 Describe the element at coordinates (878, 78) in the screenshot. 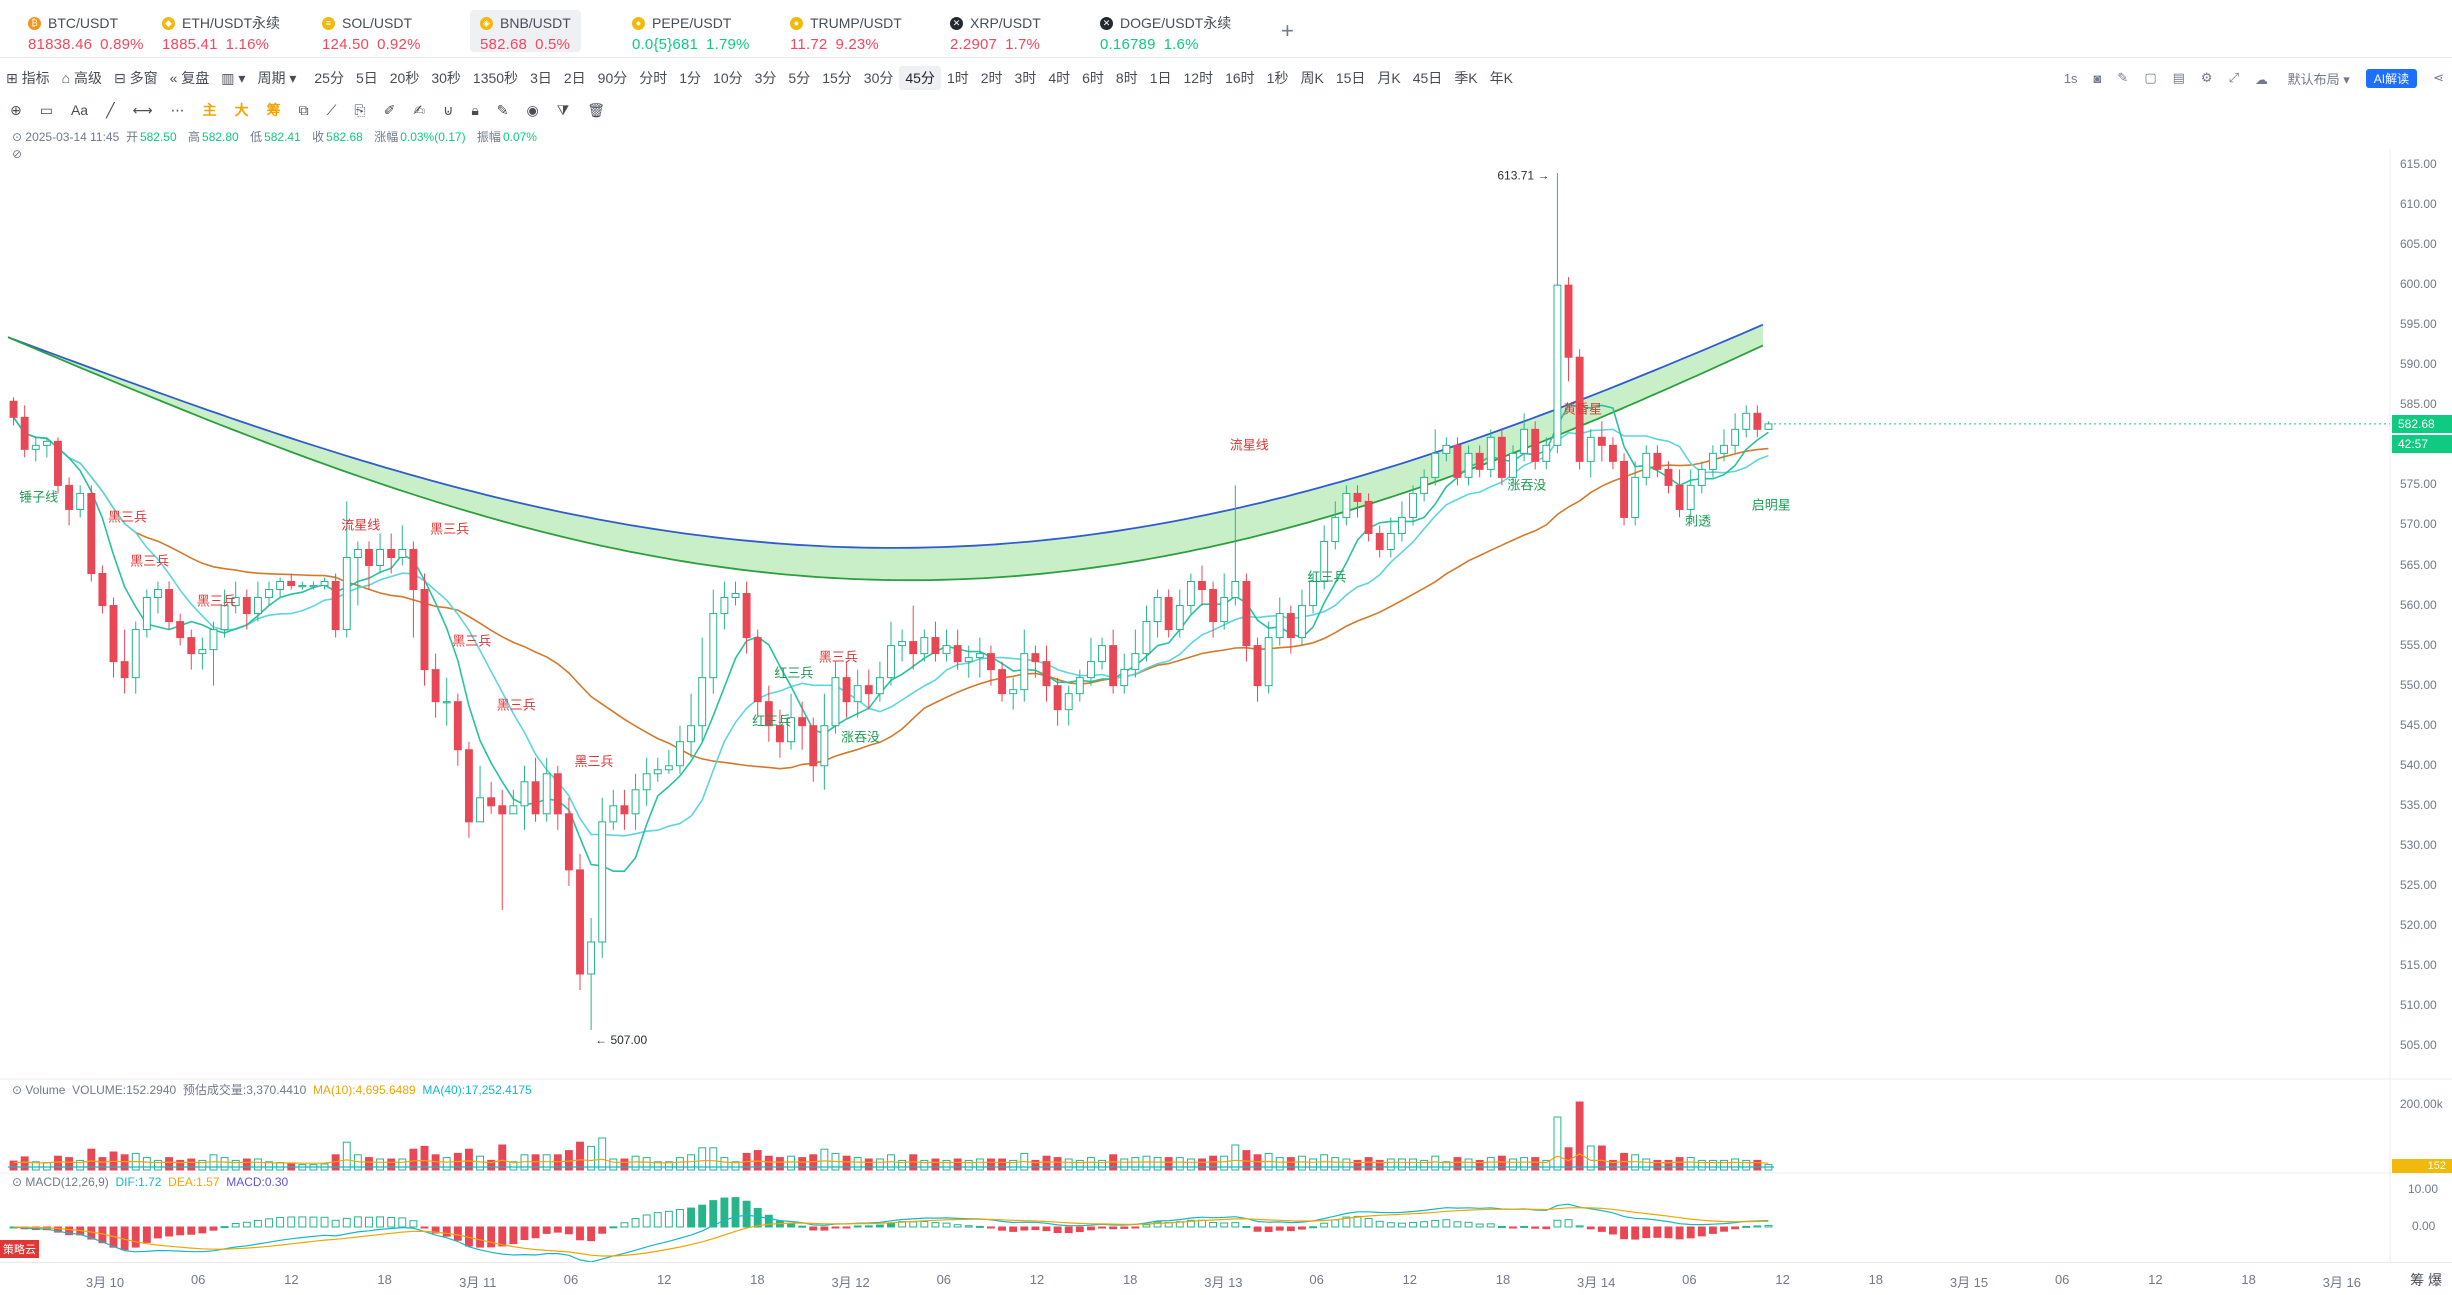

I see `period-option: 30分` at that location.